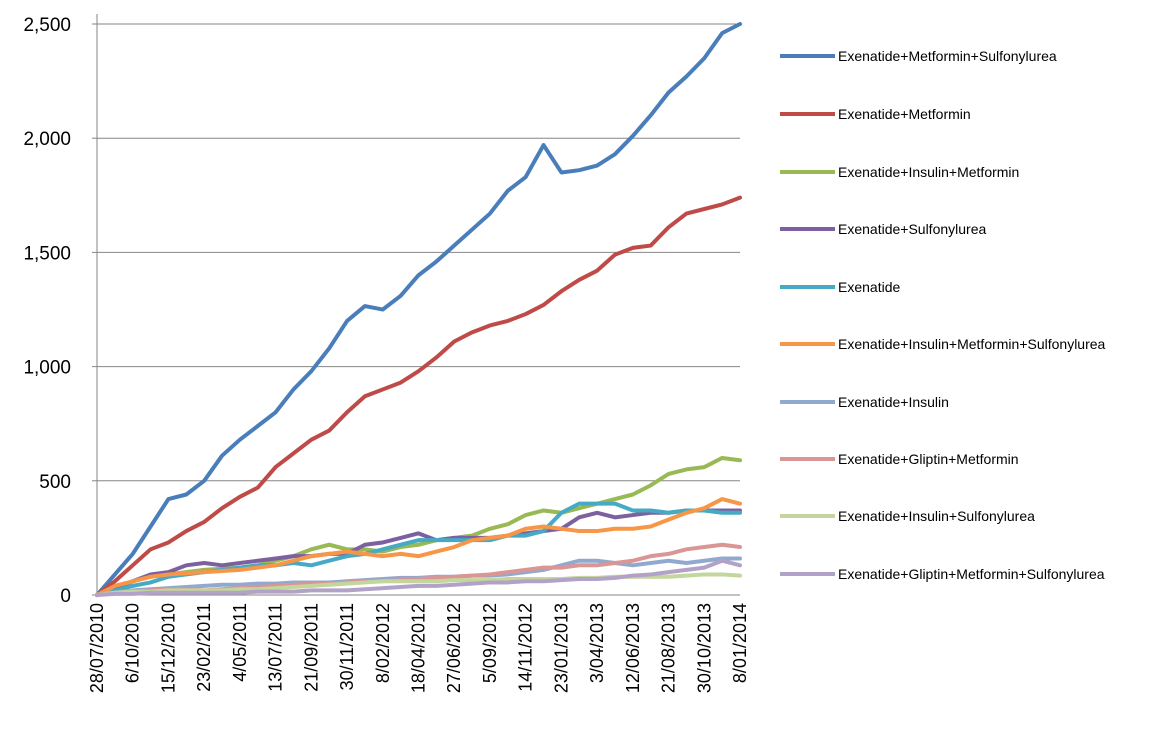 The image size is (1164, 742). What do you see at coordinates (133, 643) in the screenshot?
I see `x-tick-label: 6/10/2010` at bounding box center [133, 643].